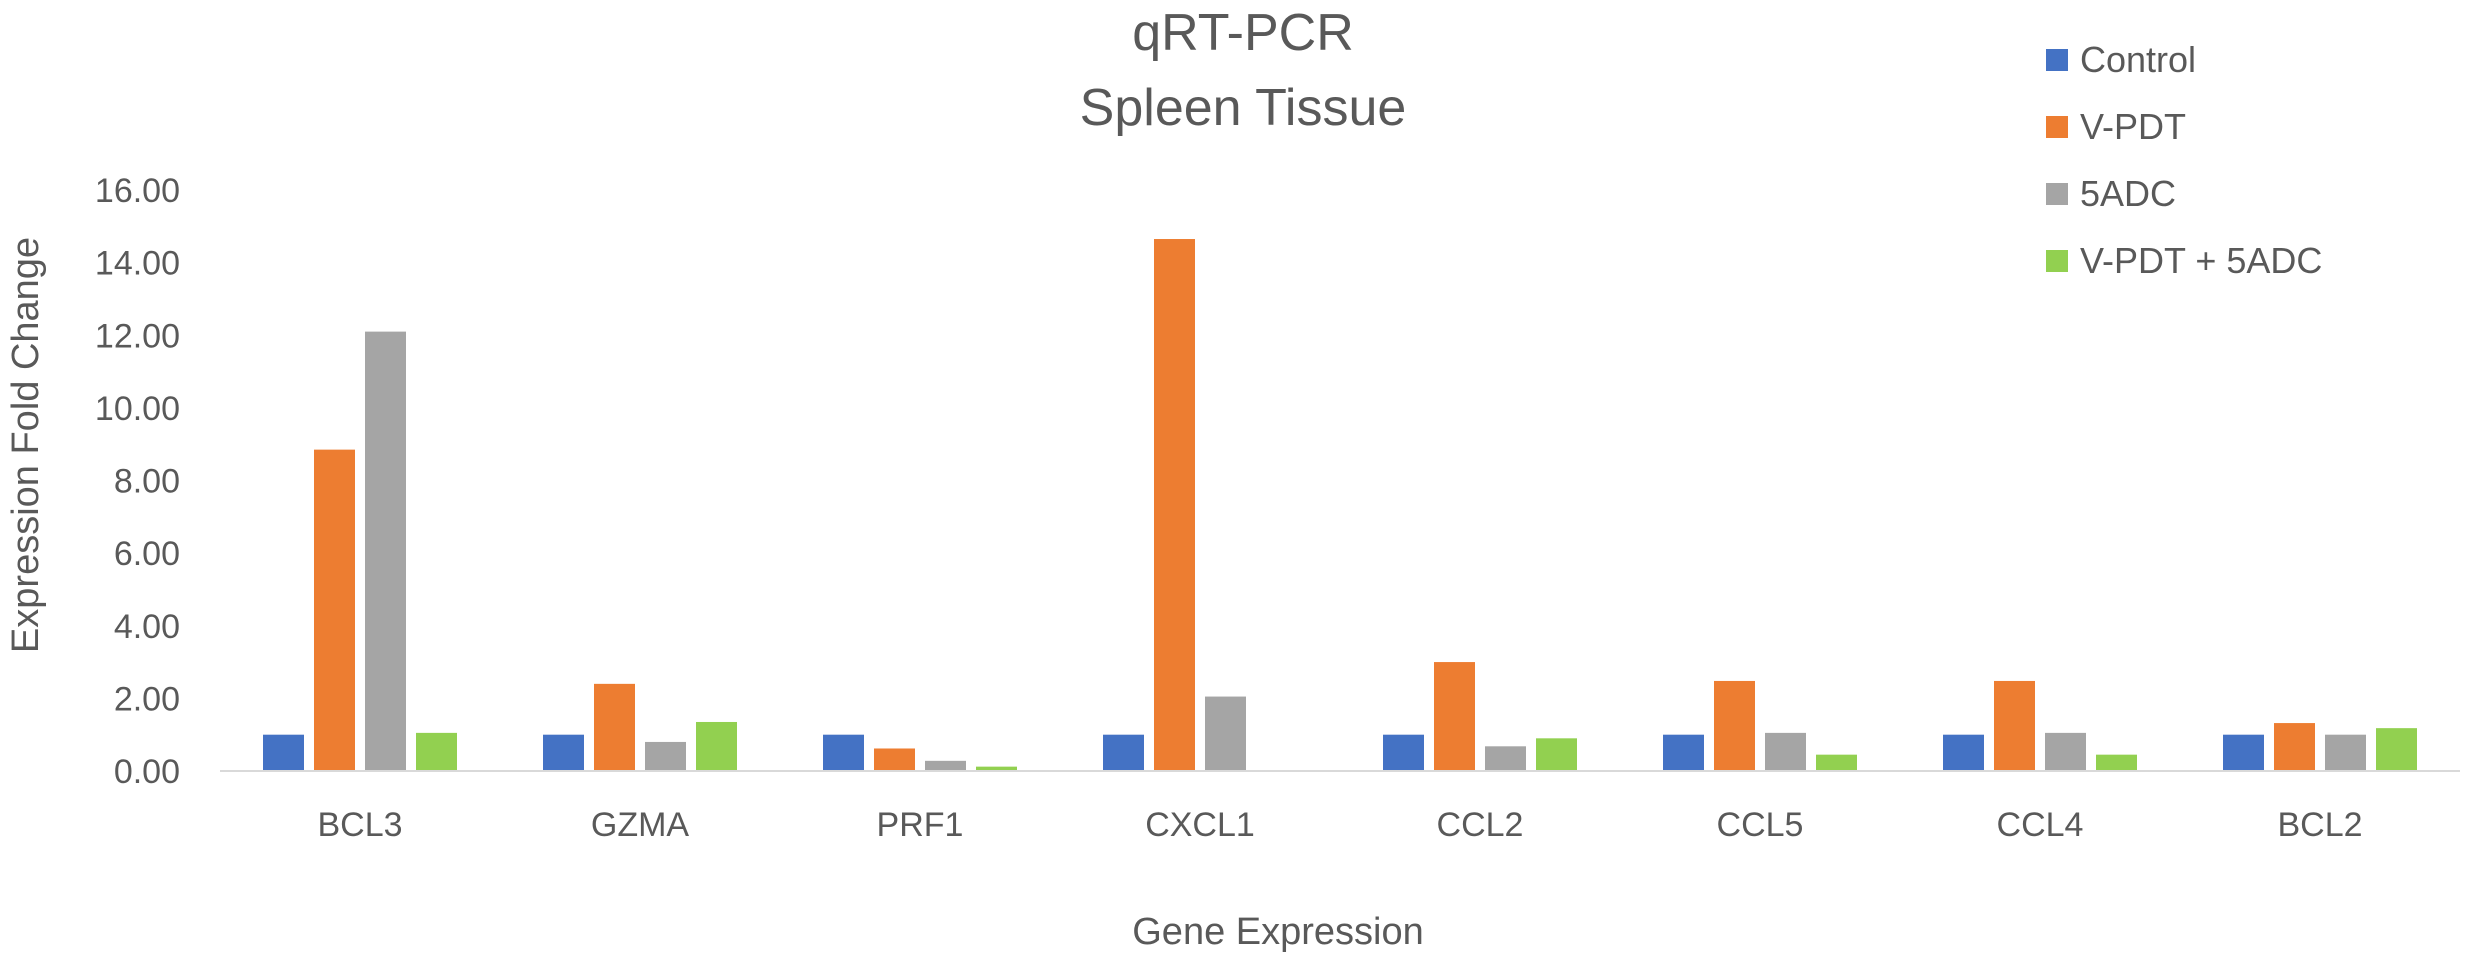 Image resolution: width=2477 pixels, height=959 pixels. Describe the element at coordinates (137, 264) in the screenshot. I see `y-tick-label: 14.00` at that location.